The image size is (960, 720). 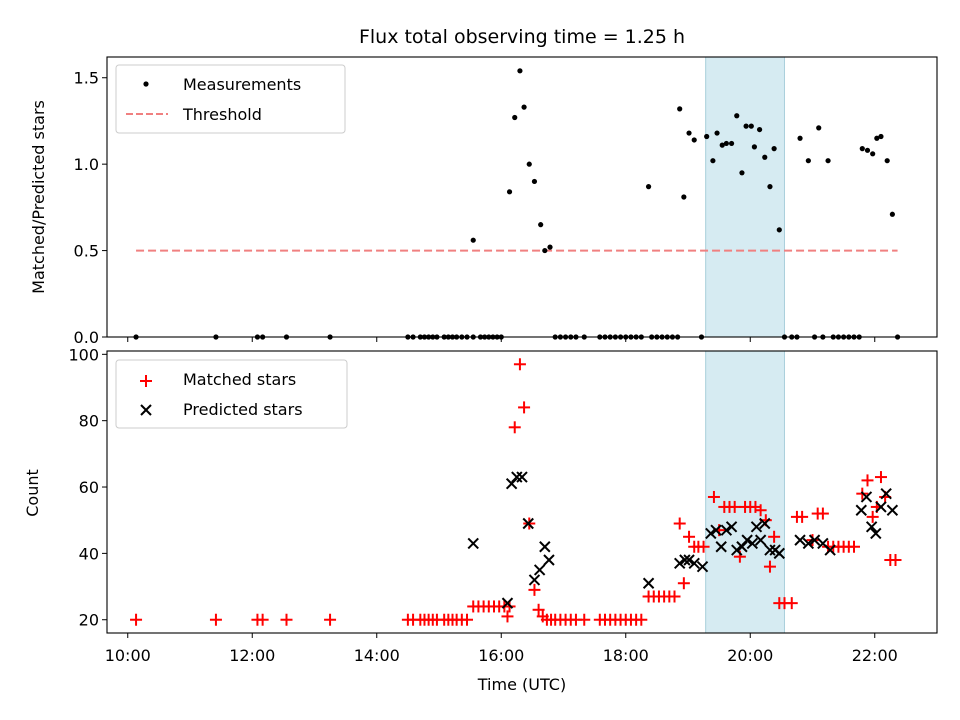 I want to click on y-tick-label: 40, so click(x=89, y=553).